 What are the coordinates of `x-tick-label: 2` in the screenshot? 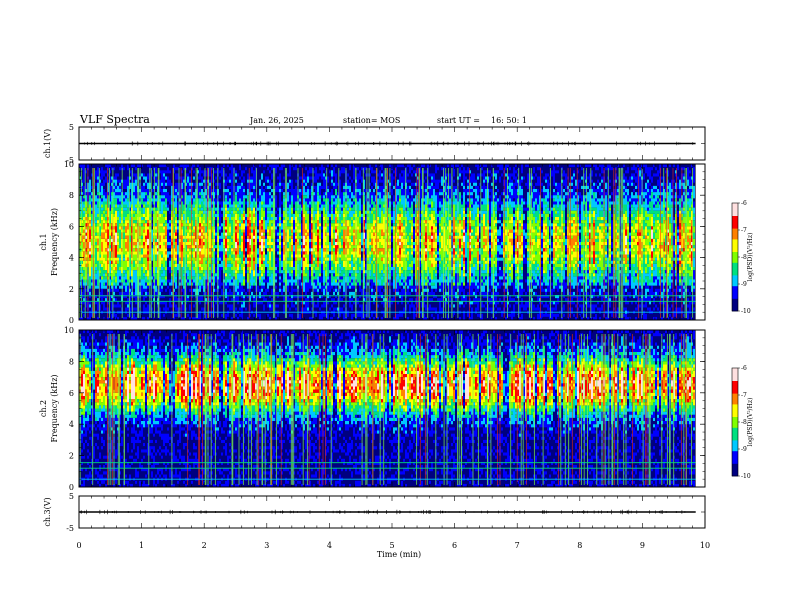 It's located at (204, 545).